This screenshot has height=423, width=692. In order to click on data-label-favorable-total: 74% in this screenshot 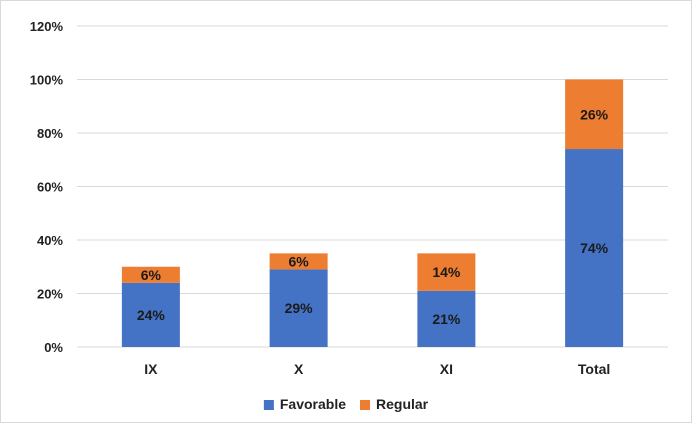, I will do `click(594, 248)`.